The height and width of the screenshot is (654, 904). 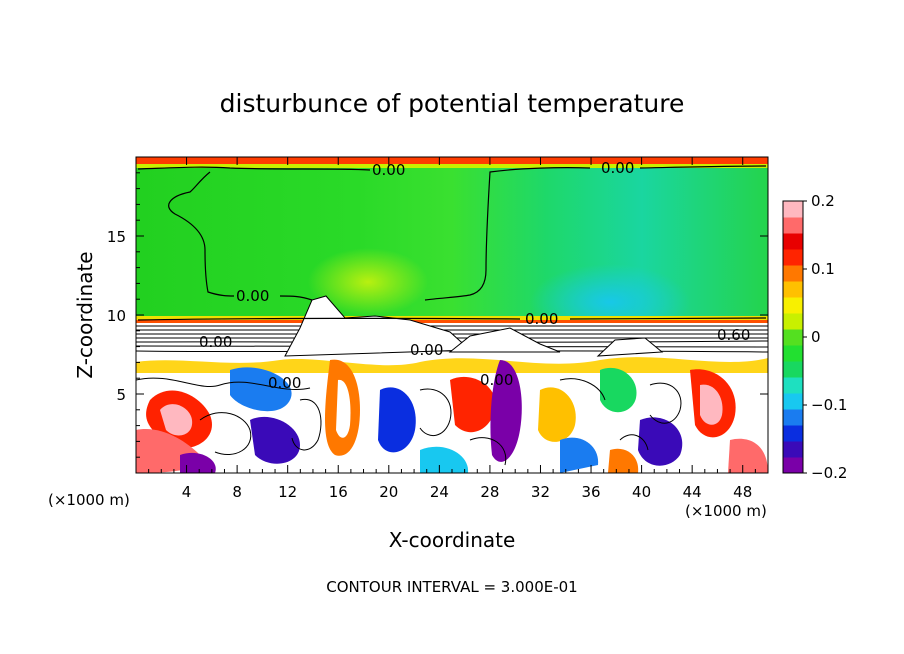 What do you see at coordinates (439, 492) in the screenshot?
I see `x-tick-label: 24` at bounding box center [439, 492].